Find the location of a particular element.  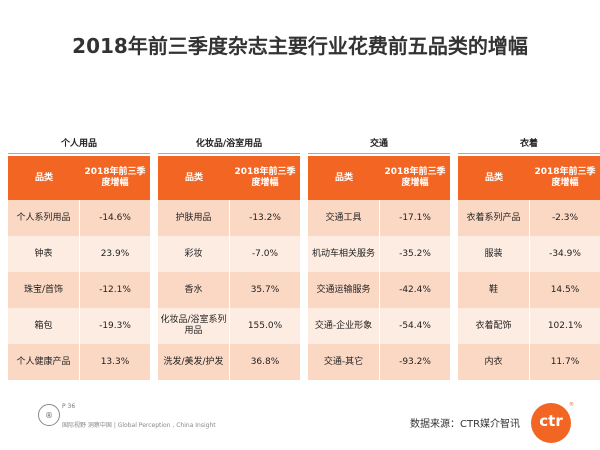

row-item: 香水 is located at coordinates (194, 290).